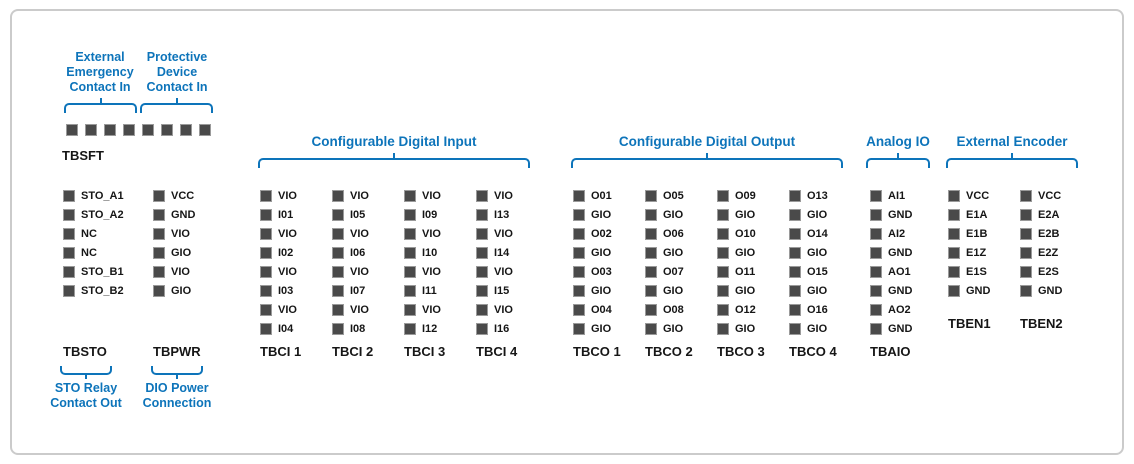  What do you see at coordinates (736, 271) in the screenshot?
I see `pin-row: O11` at bounding box center [736, 271].